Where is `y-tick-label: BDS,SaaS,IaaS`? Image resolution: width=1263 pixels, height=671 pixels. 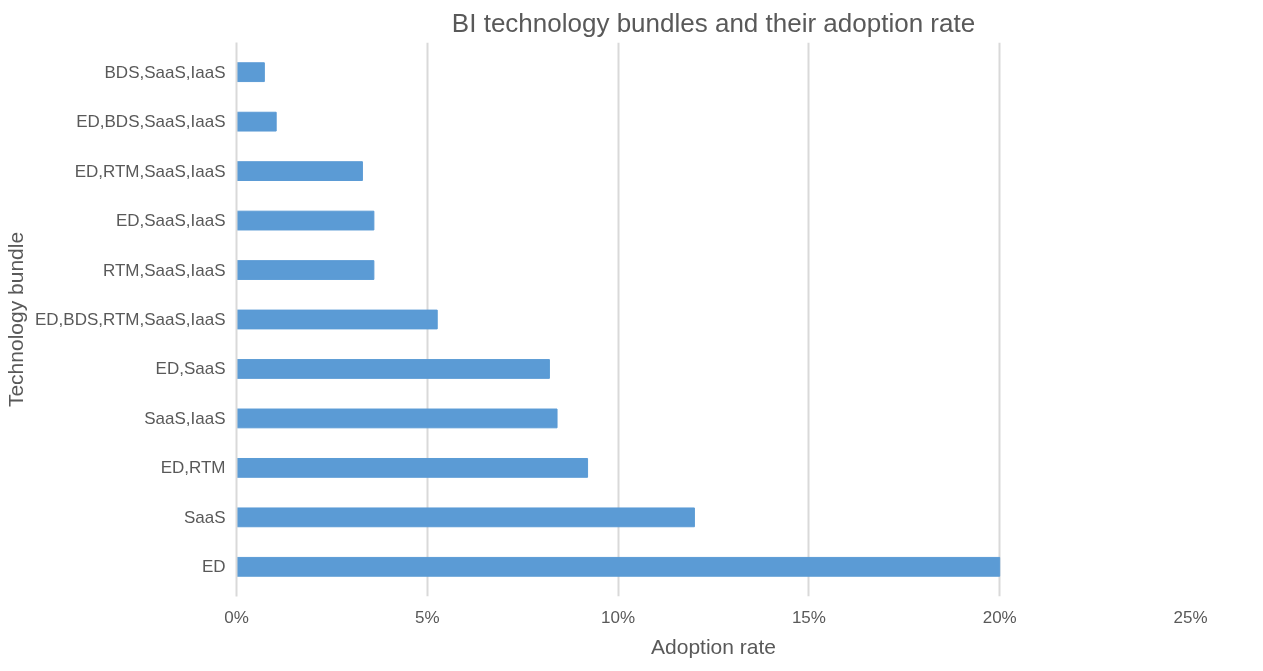
y-tick-label: BDS,SaaS,IaaS is located at coordinates (165, 72).